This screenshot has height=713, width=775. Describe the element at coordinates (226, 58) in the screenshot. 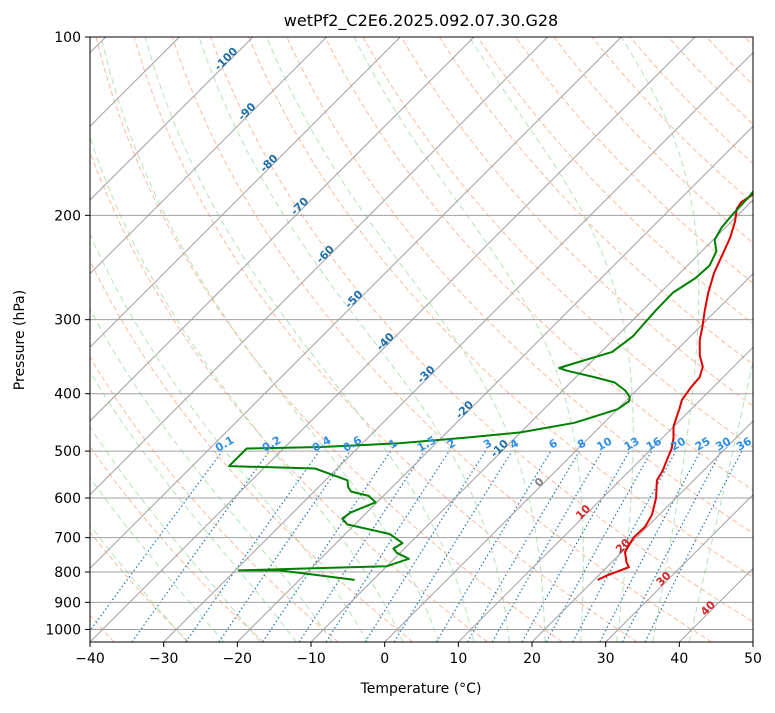

I see `isotherm-label: -100` at that location.